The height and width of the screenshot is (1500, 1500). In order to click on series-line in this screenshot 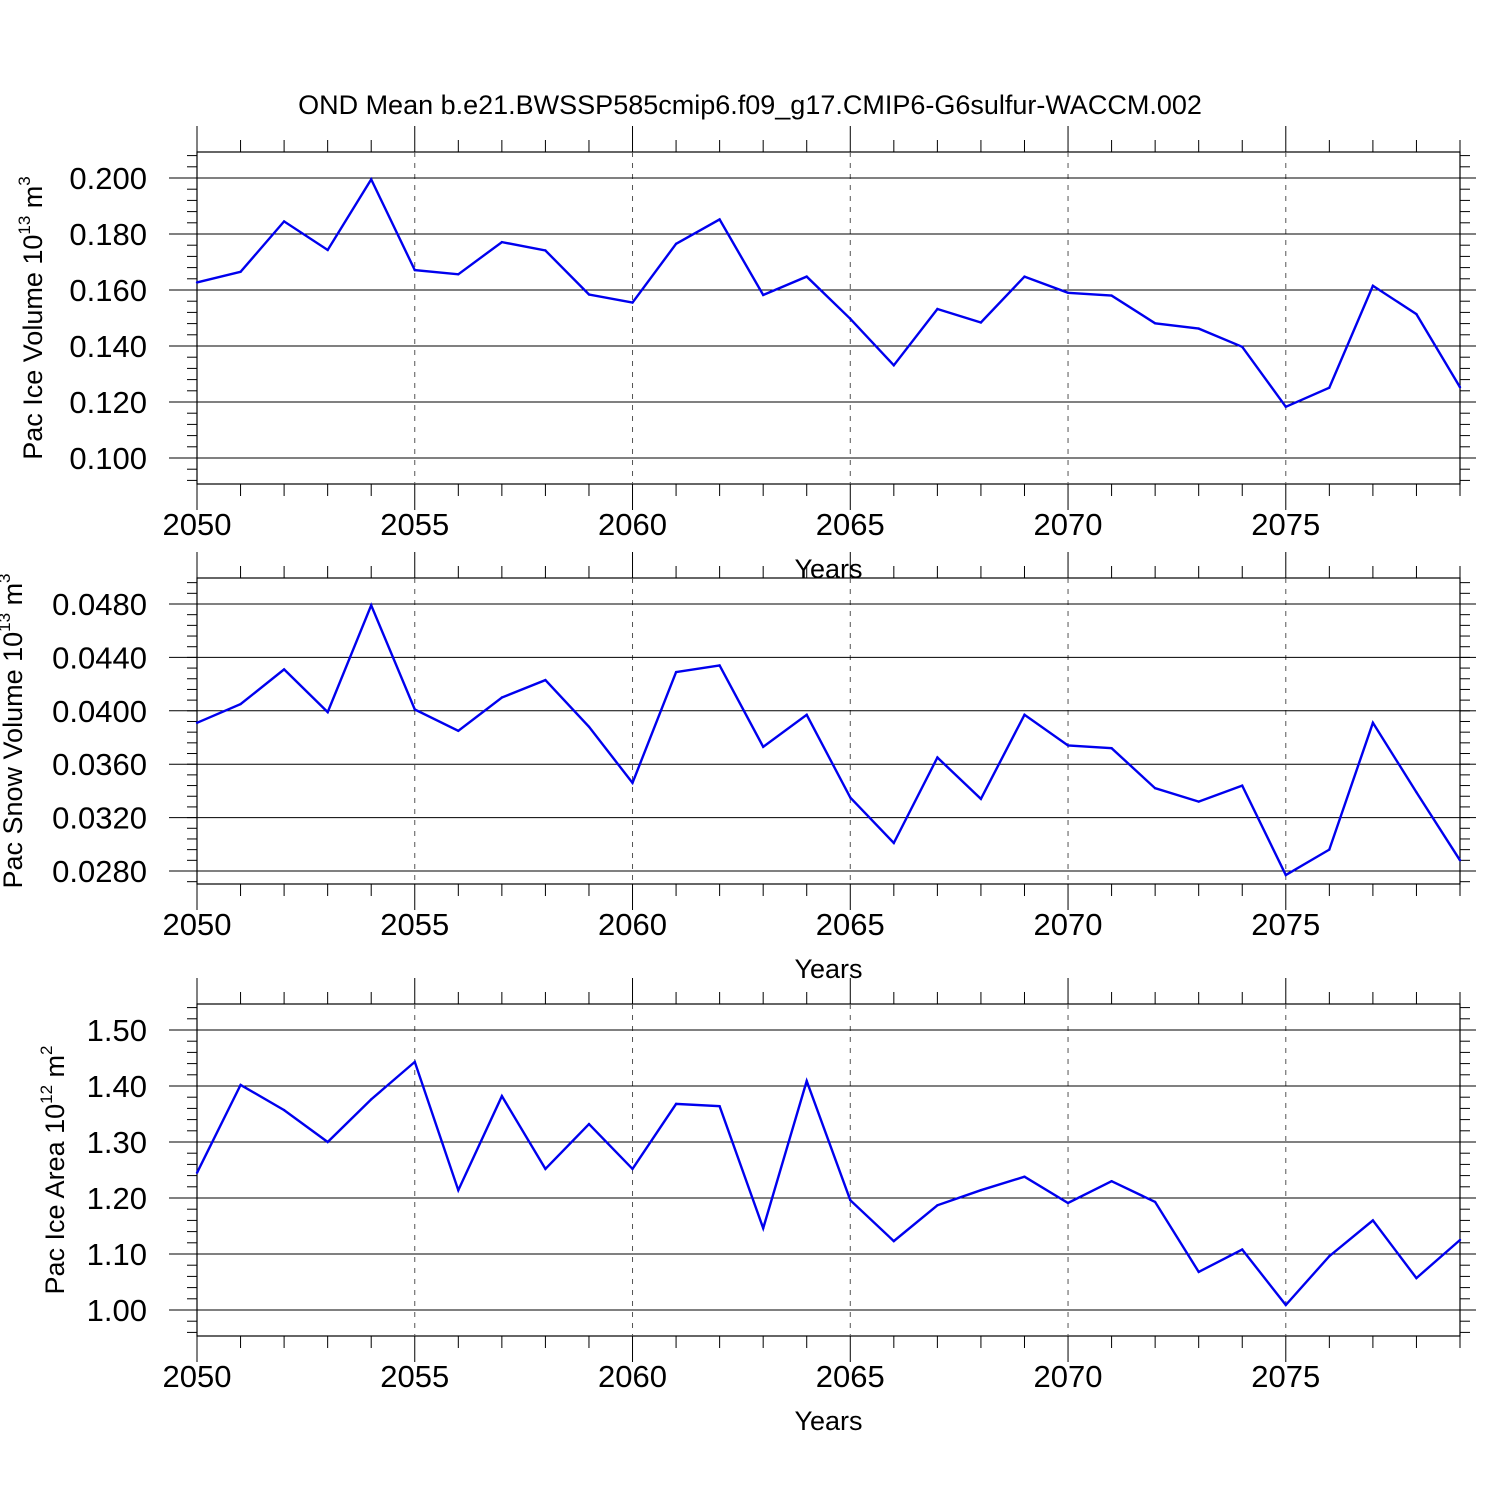, I will do `click(829, 292)`.